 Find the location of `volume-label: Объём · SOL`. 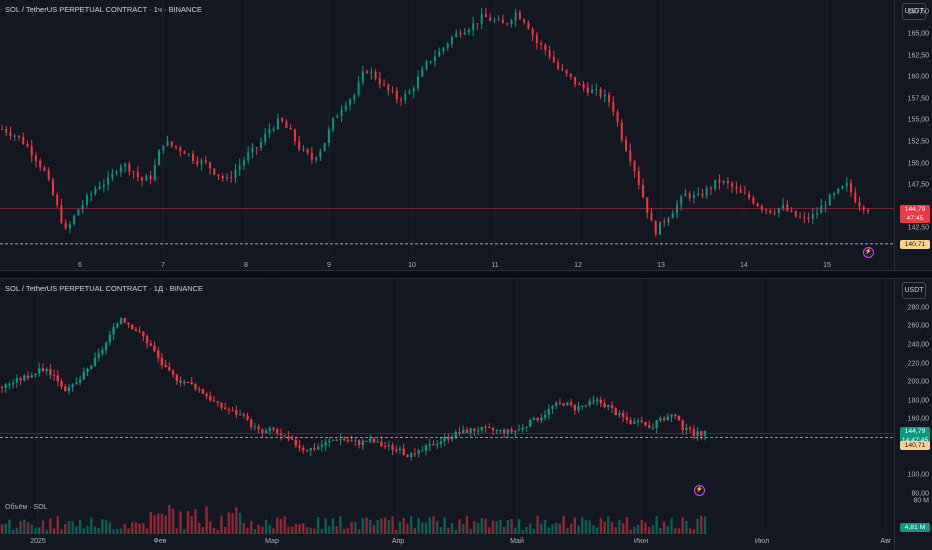

volume-label: Объём · SOL is located at coordinates (26, 507).